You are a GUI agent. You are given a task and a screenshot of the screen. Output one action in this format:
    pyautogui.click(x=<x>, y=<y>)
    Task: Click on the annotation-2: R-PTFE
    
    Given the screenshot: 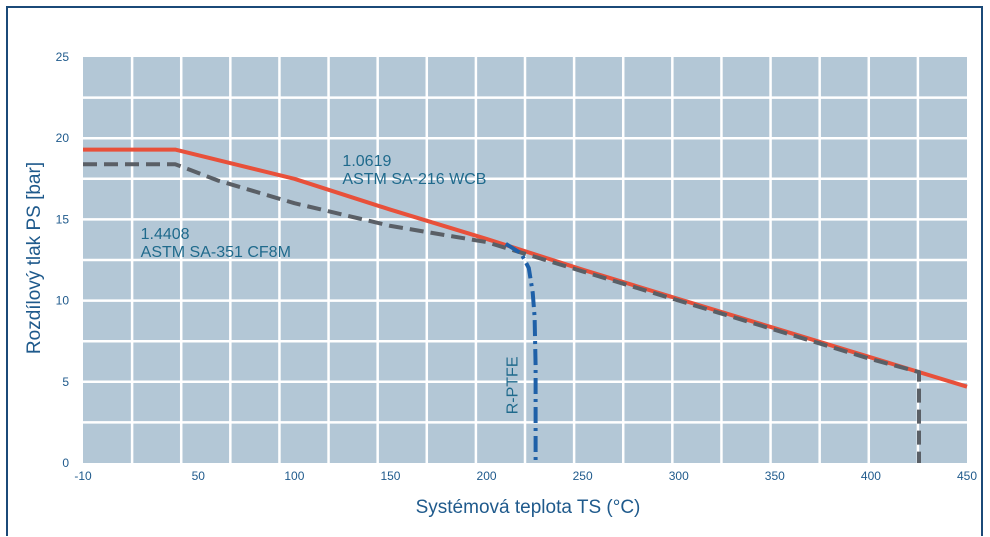 What is the action you would take?
    pyautogui.click(x=512, y=385)
    